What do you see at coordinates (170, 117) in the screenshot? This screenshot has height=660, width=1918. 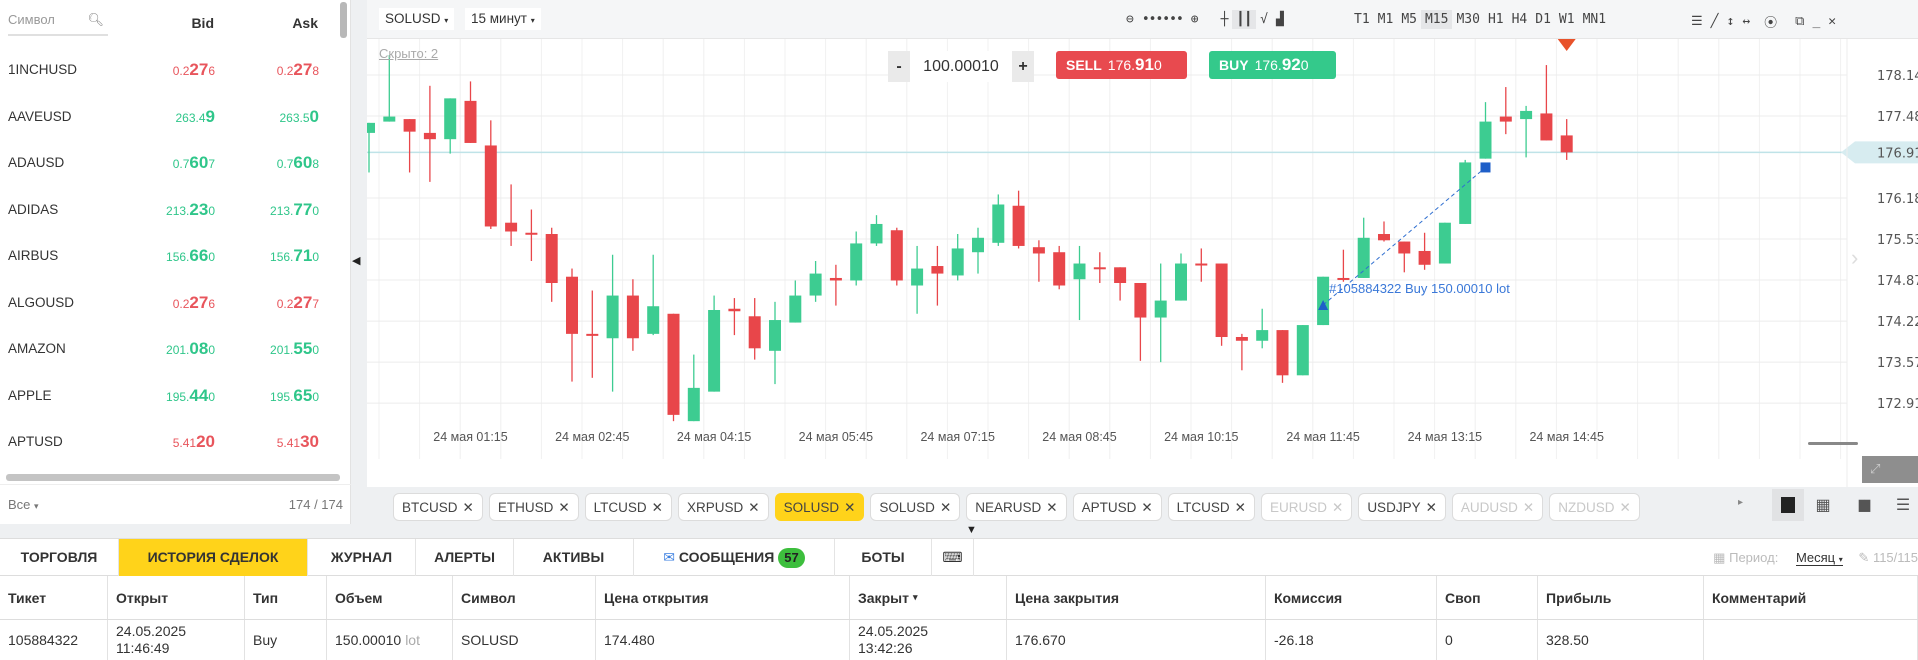 I see `watchlist-row: AAVEUSD 263.49 263.50` at bounding box center [170, 117].